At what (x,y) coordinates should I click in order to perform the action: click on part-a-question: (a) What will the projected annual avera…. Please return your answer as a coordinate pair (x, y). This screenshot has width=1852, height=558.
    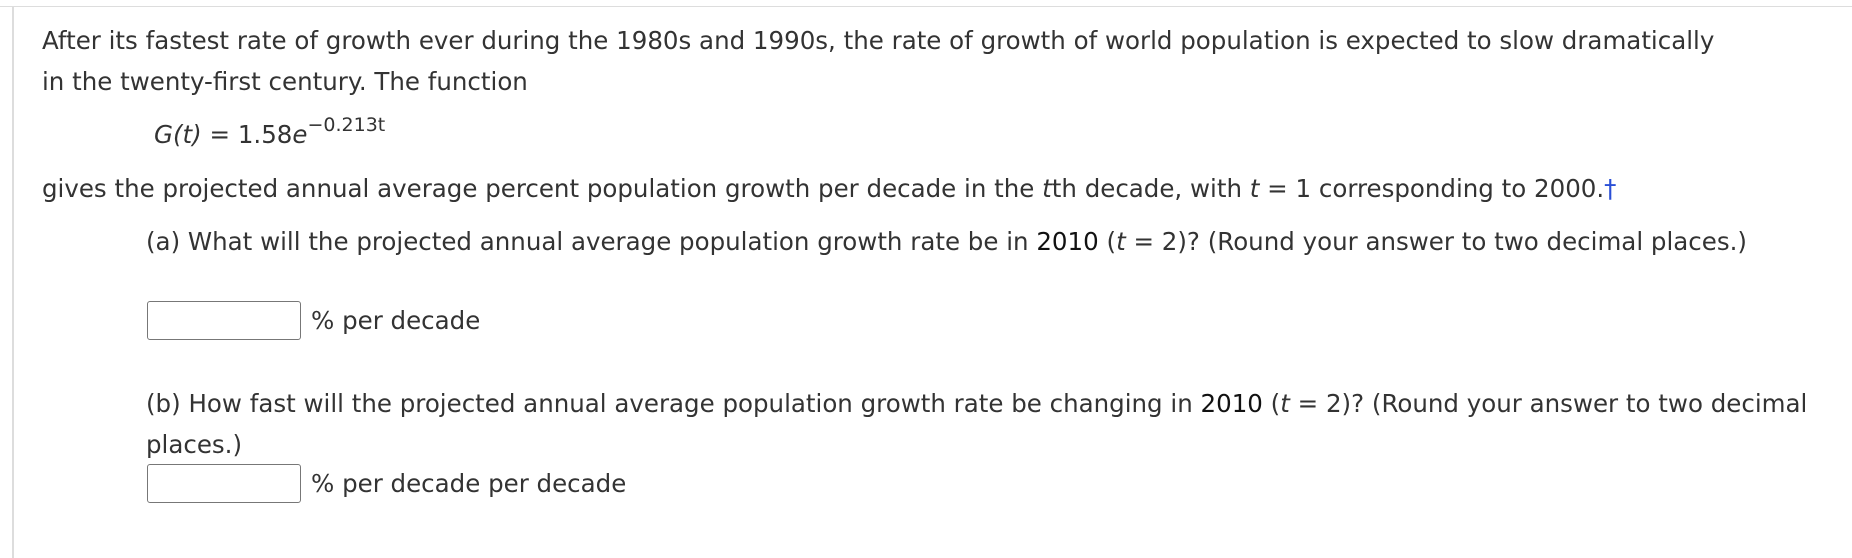
    Looking at the image, I should click on (996, 241).